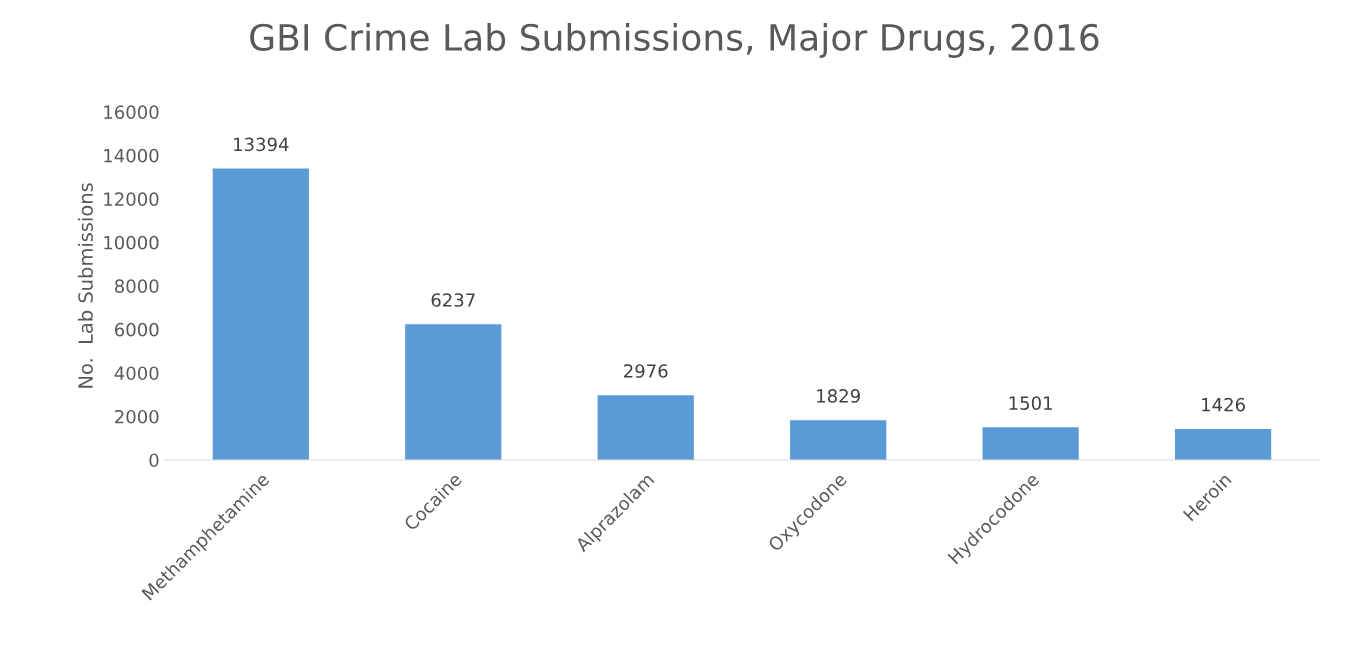 This screenshot has height=658, width=1349. I want to click on y-tick-label: 6000, so click(137, 329).